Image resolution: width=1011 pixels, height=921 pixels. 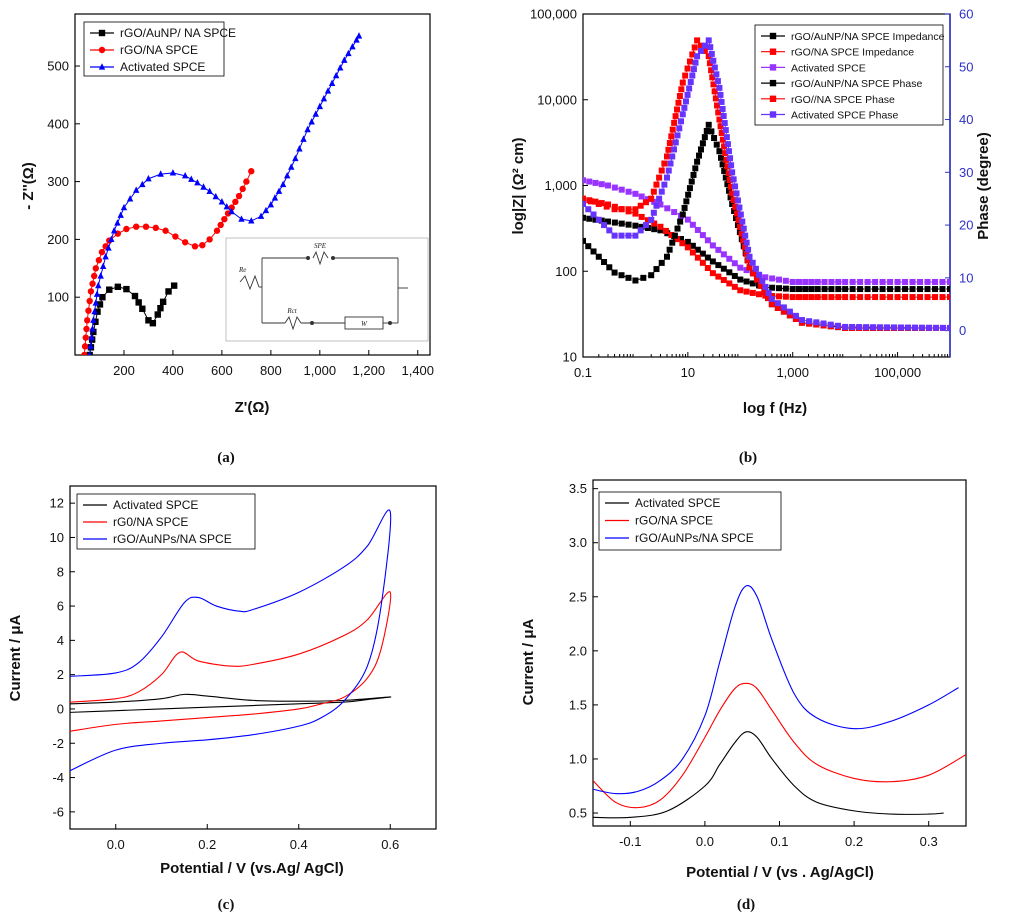 I want to click on y-tick-label: 400, so click(x=58, y=123).